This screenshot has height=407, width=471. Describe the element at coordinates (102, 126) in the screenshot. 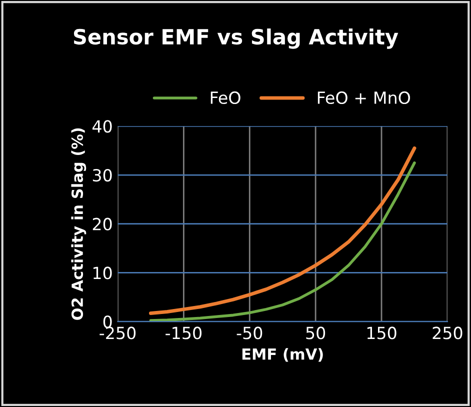

I see `y-tick-label: 40` at that location.